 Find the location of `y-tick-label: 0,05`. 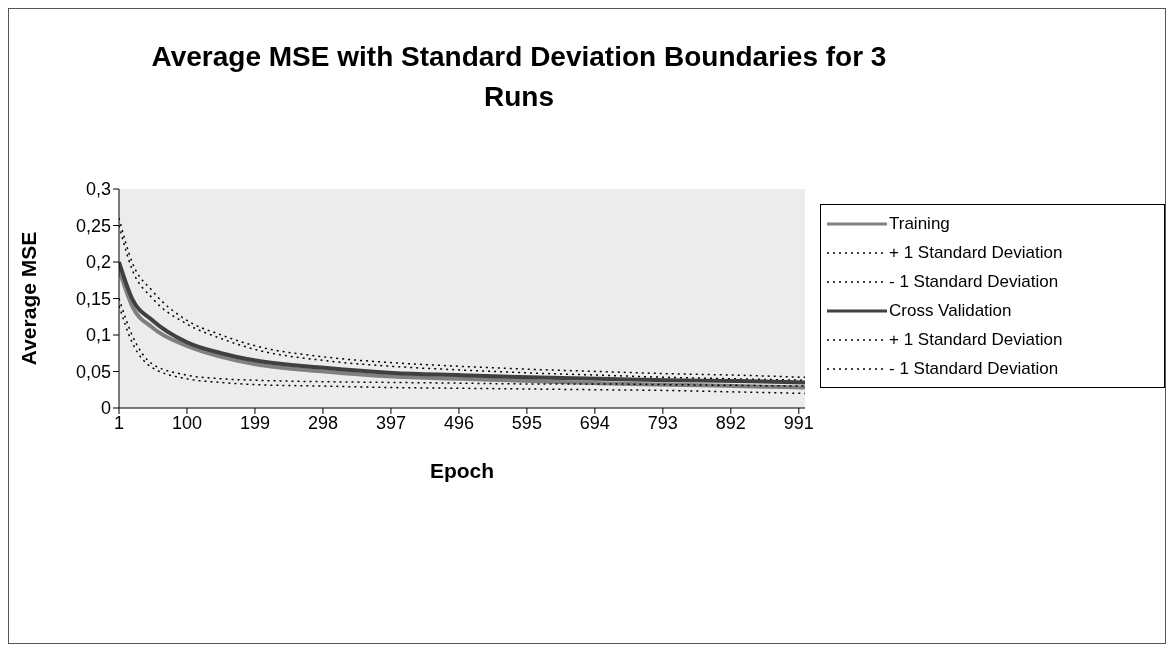

y-tick-label: 0,05 is located at coordinates (93, 371).